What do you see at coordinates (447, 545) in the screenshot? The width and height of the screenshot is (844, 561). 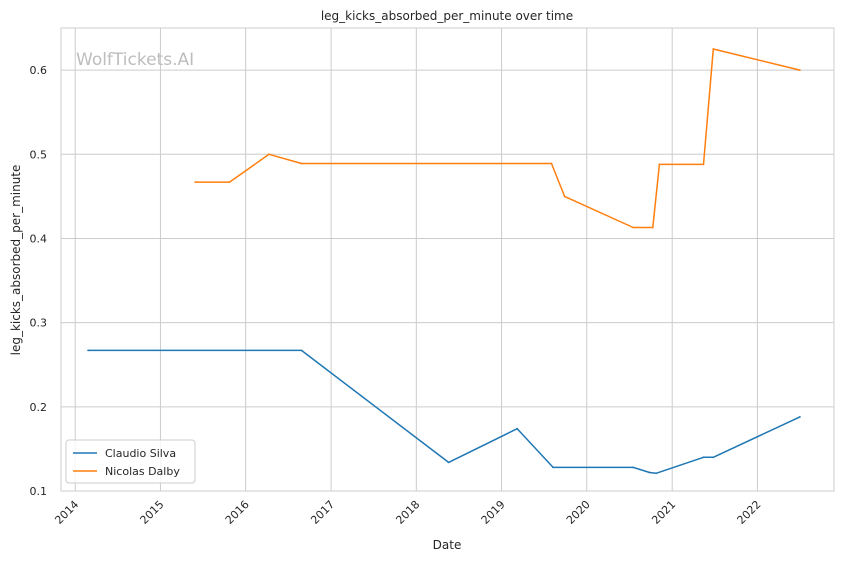 I see `x-axis-label: Date` at bounding box center [447, 545].